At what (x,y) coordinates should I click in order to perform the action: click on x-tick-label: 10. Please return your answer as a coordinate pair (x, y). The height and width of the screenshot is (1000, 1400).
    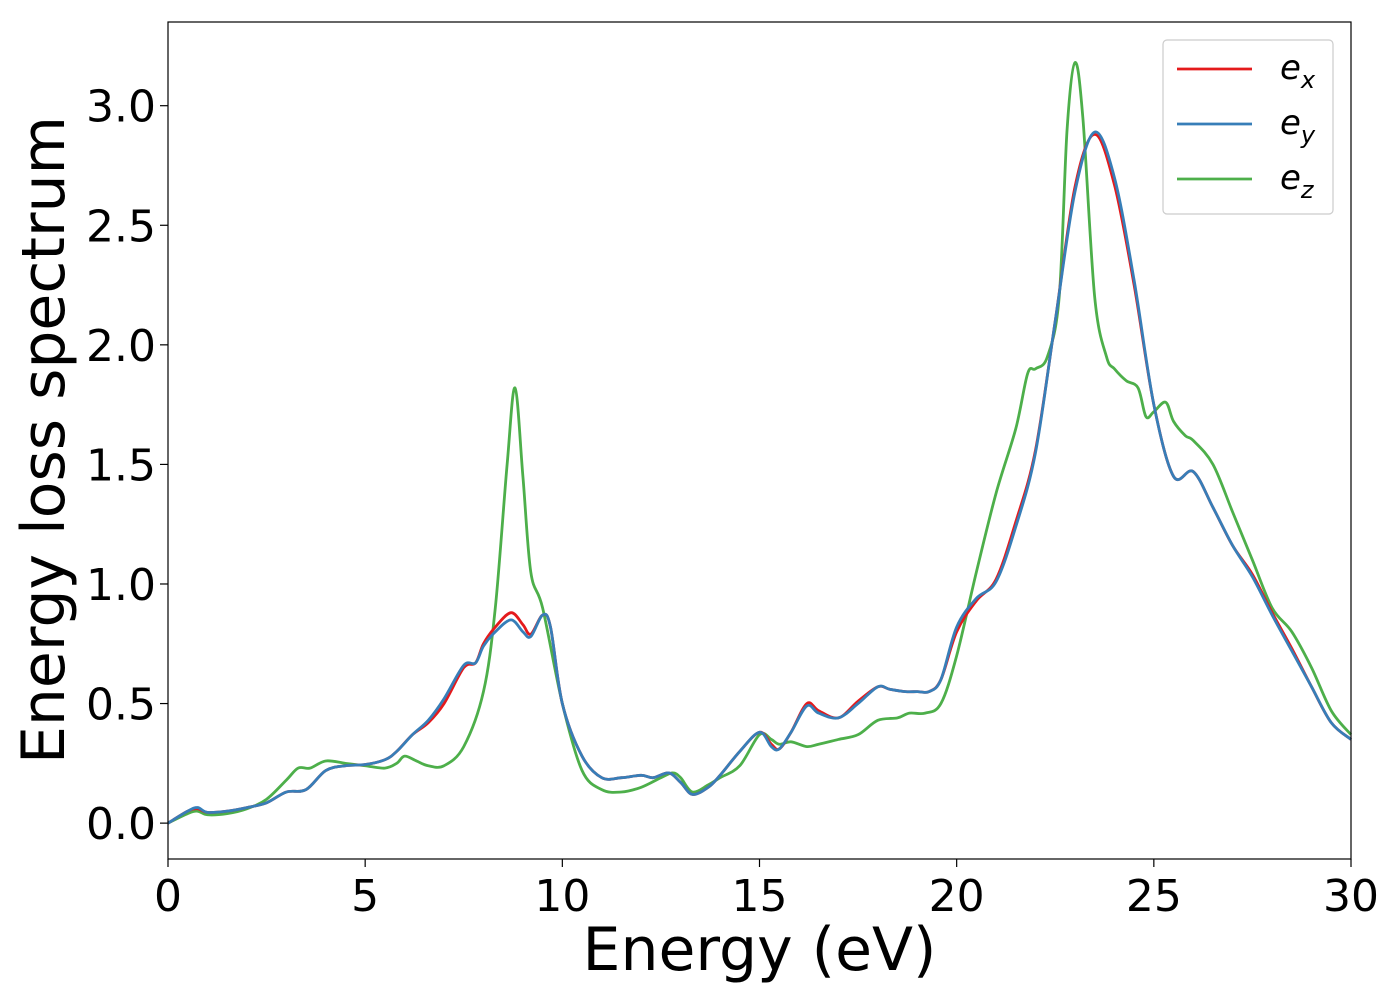
    Looking at the image, I should click on (562, 896).